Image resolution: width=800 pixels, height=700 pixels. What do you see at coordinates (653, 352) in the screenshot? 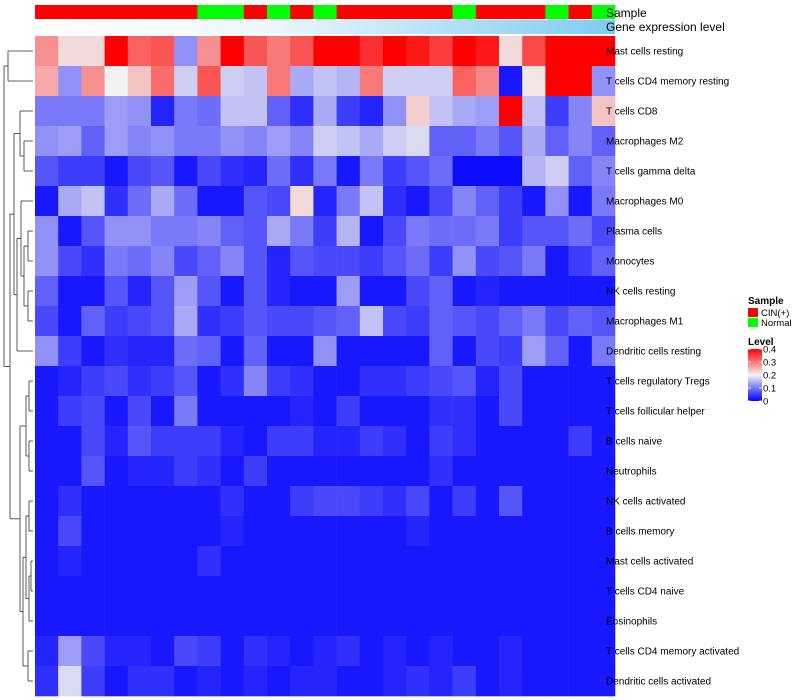
I see `row-label: Dendritic cells resting` at bounding box center [653, 352].